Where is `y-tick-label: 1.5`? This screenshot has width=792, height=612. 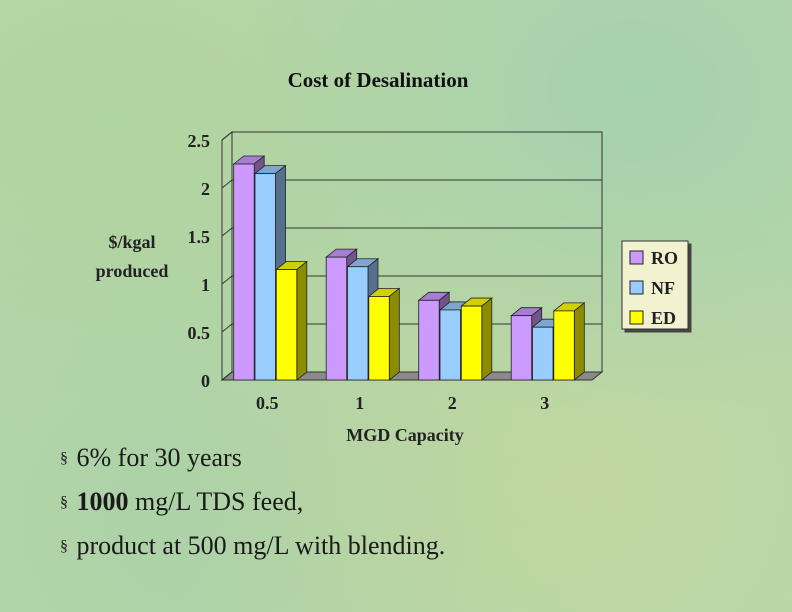 y-tick-label: 1.5 is located at coordinates (199, 237).